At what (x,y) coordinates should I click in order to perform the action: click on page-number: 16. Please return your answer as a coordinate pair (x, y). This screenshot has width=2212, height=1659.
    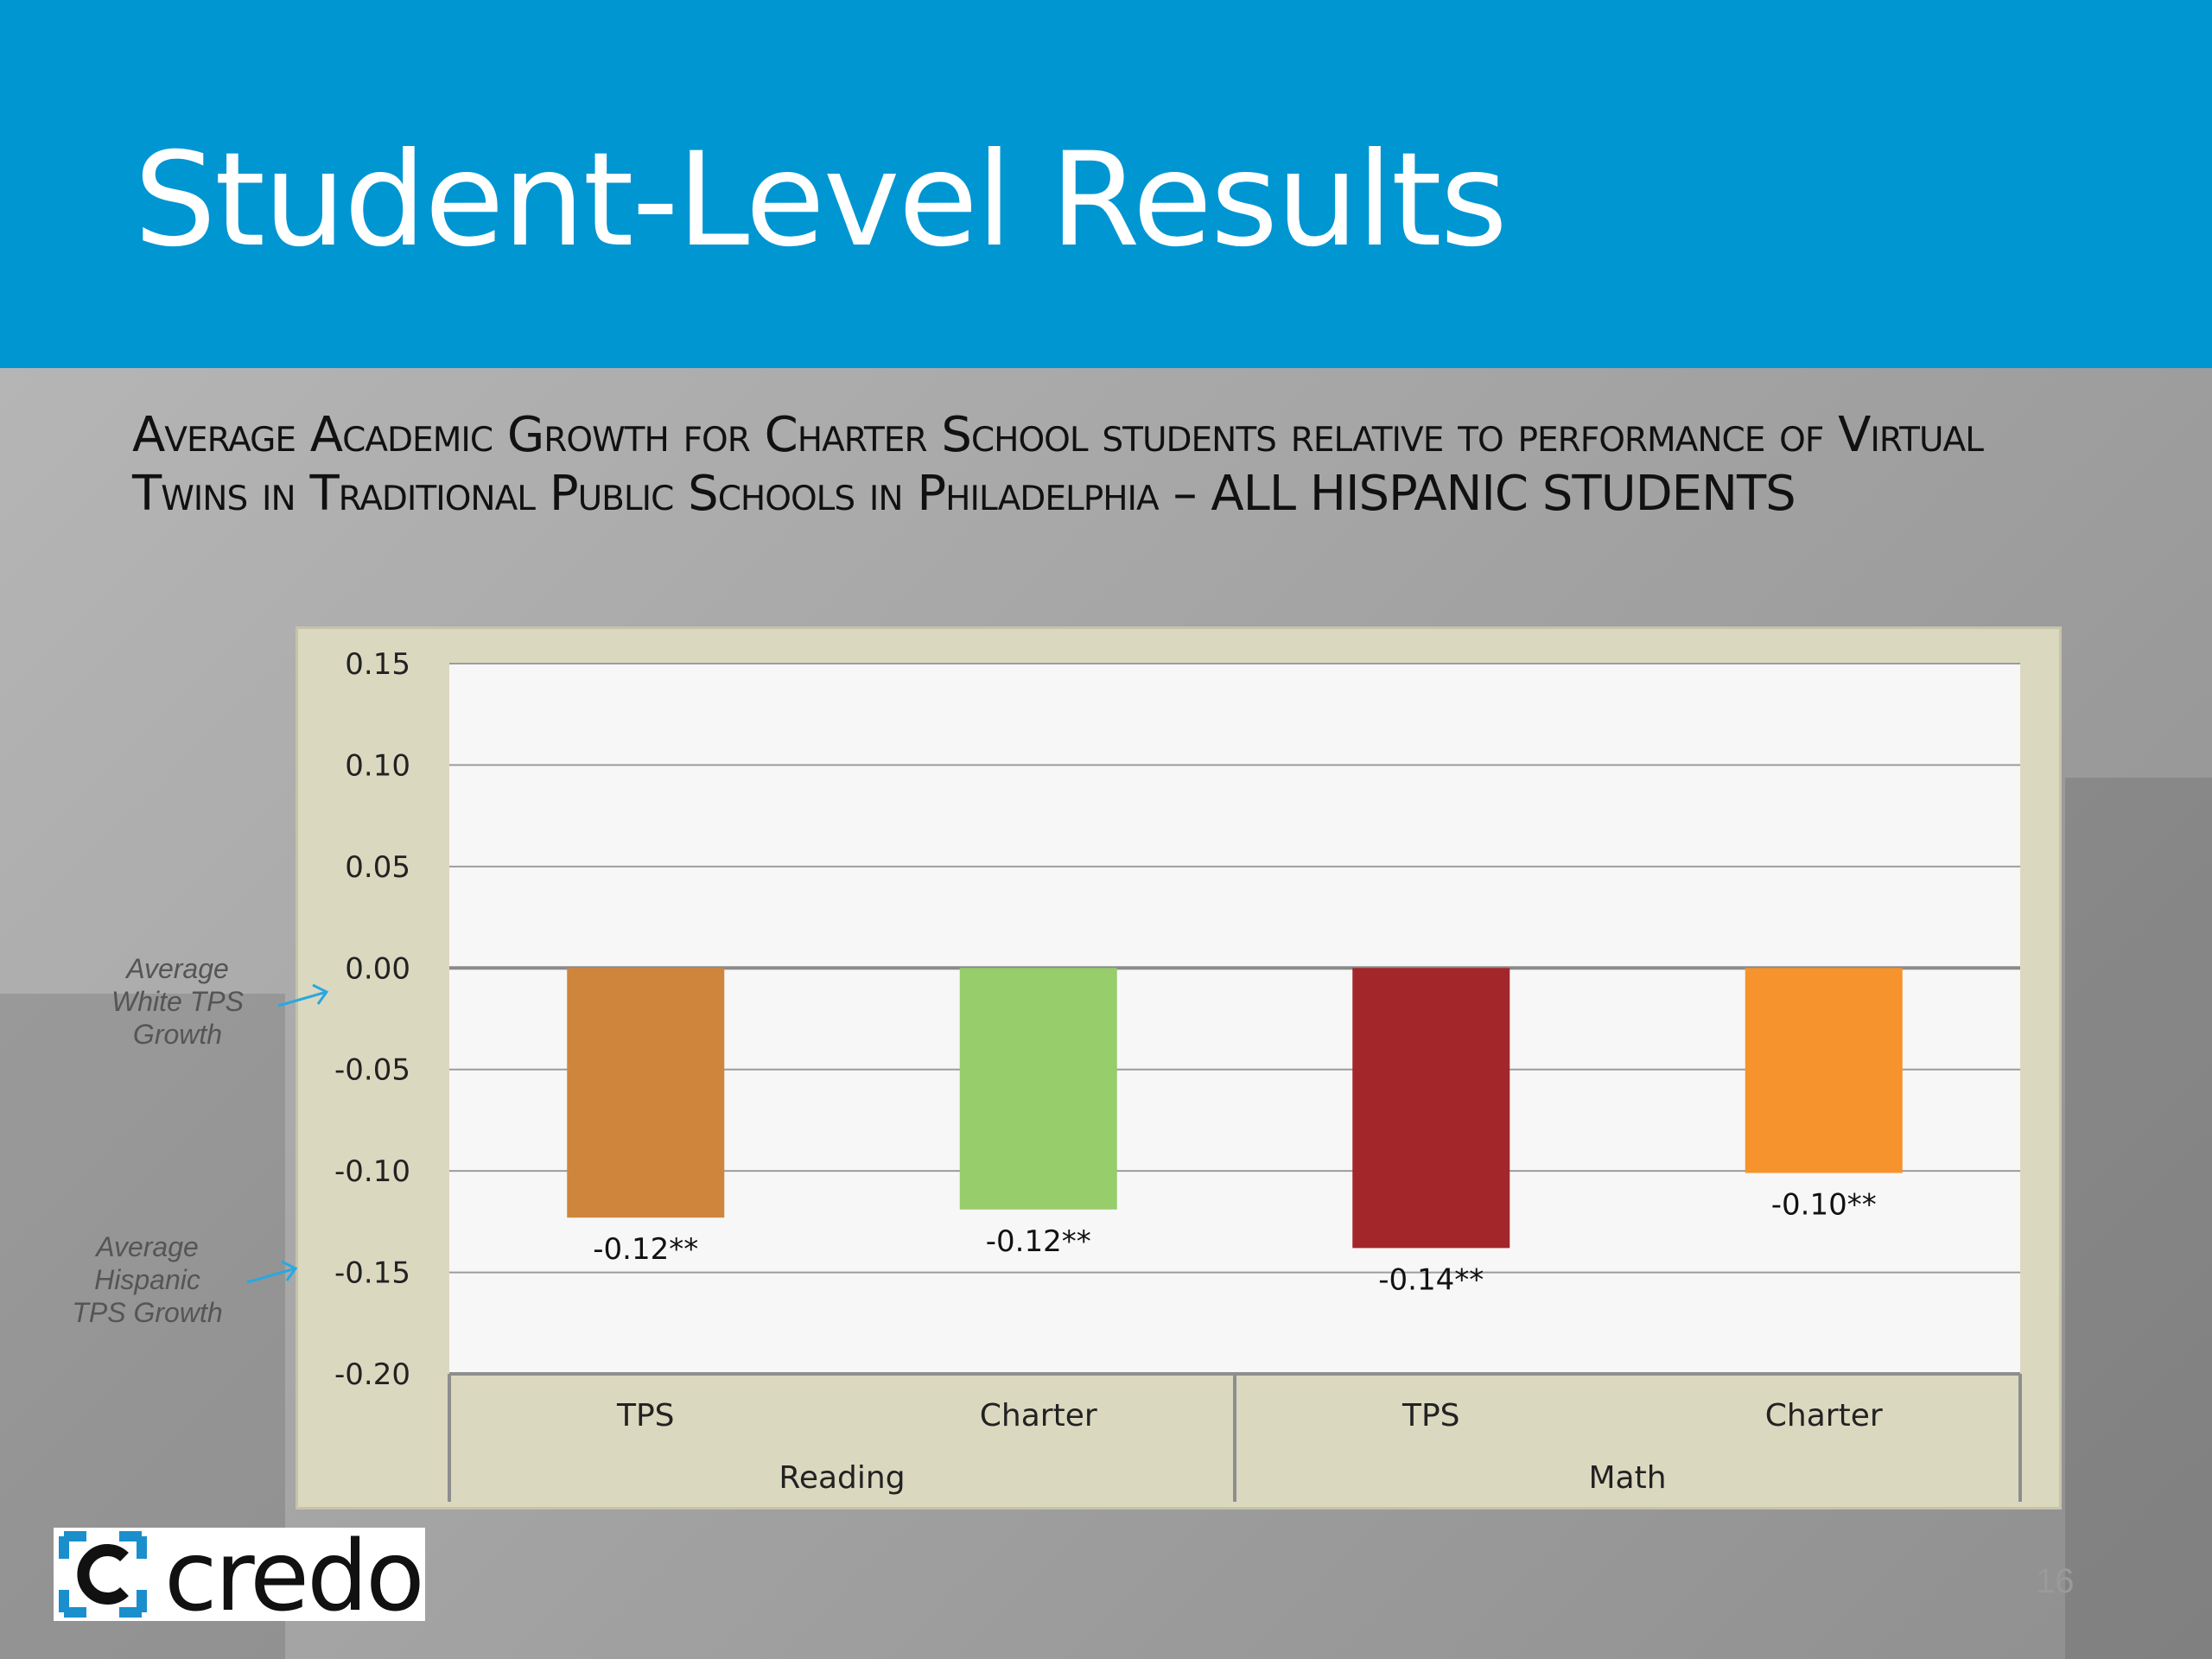
    Looking at the image, I should click on (2055, 1581).